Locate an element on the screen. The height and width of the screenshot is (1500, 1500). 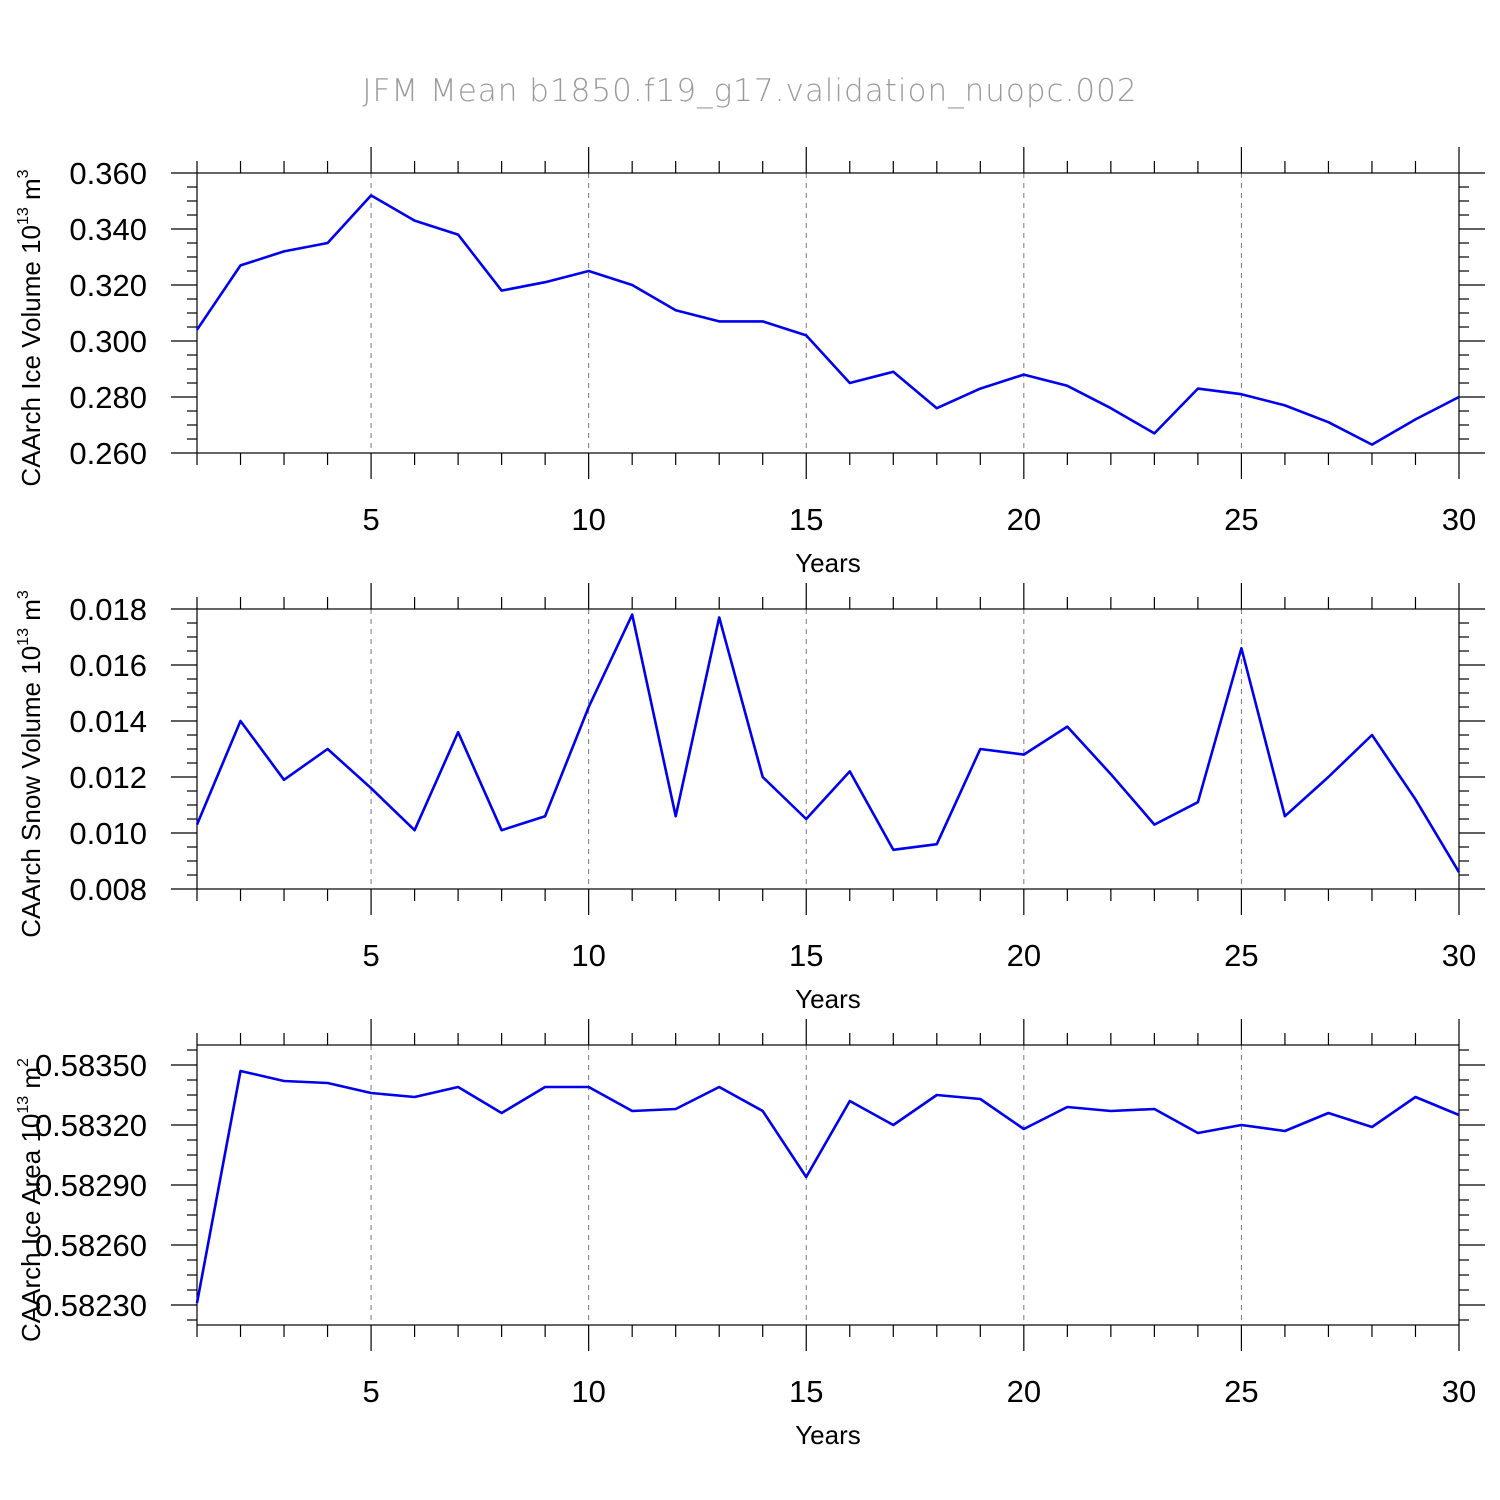
y-tick-label: 0.280 is located at coordinates (108, 397).